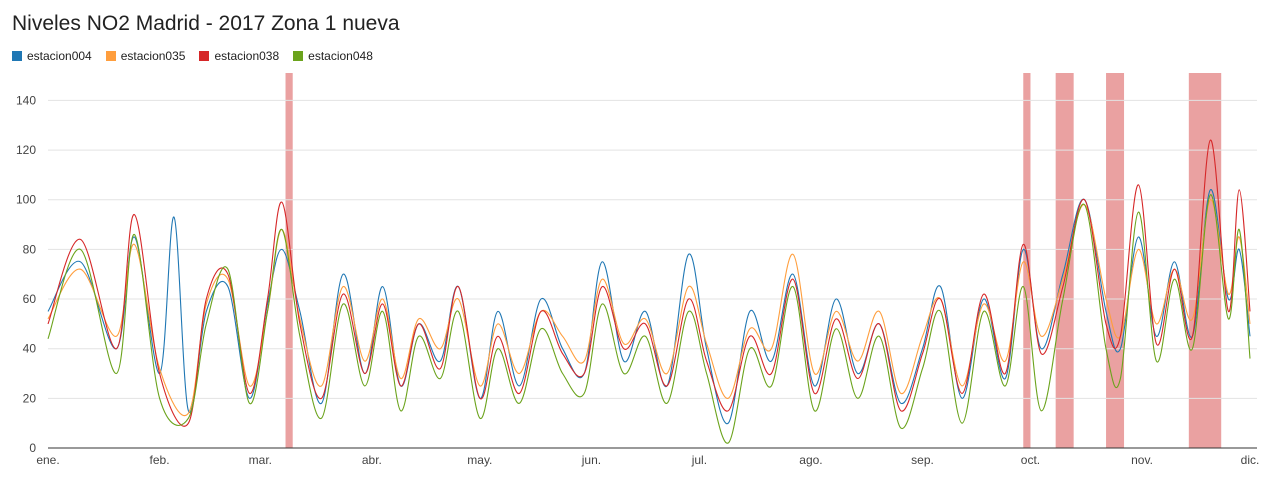  I want to click on x-tick-label-oct: oct., so click(1030, 460).